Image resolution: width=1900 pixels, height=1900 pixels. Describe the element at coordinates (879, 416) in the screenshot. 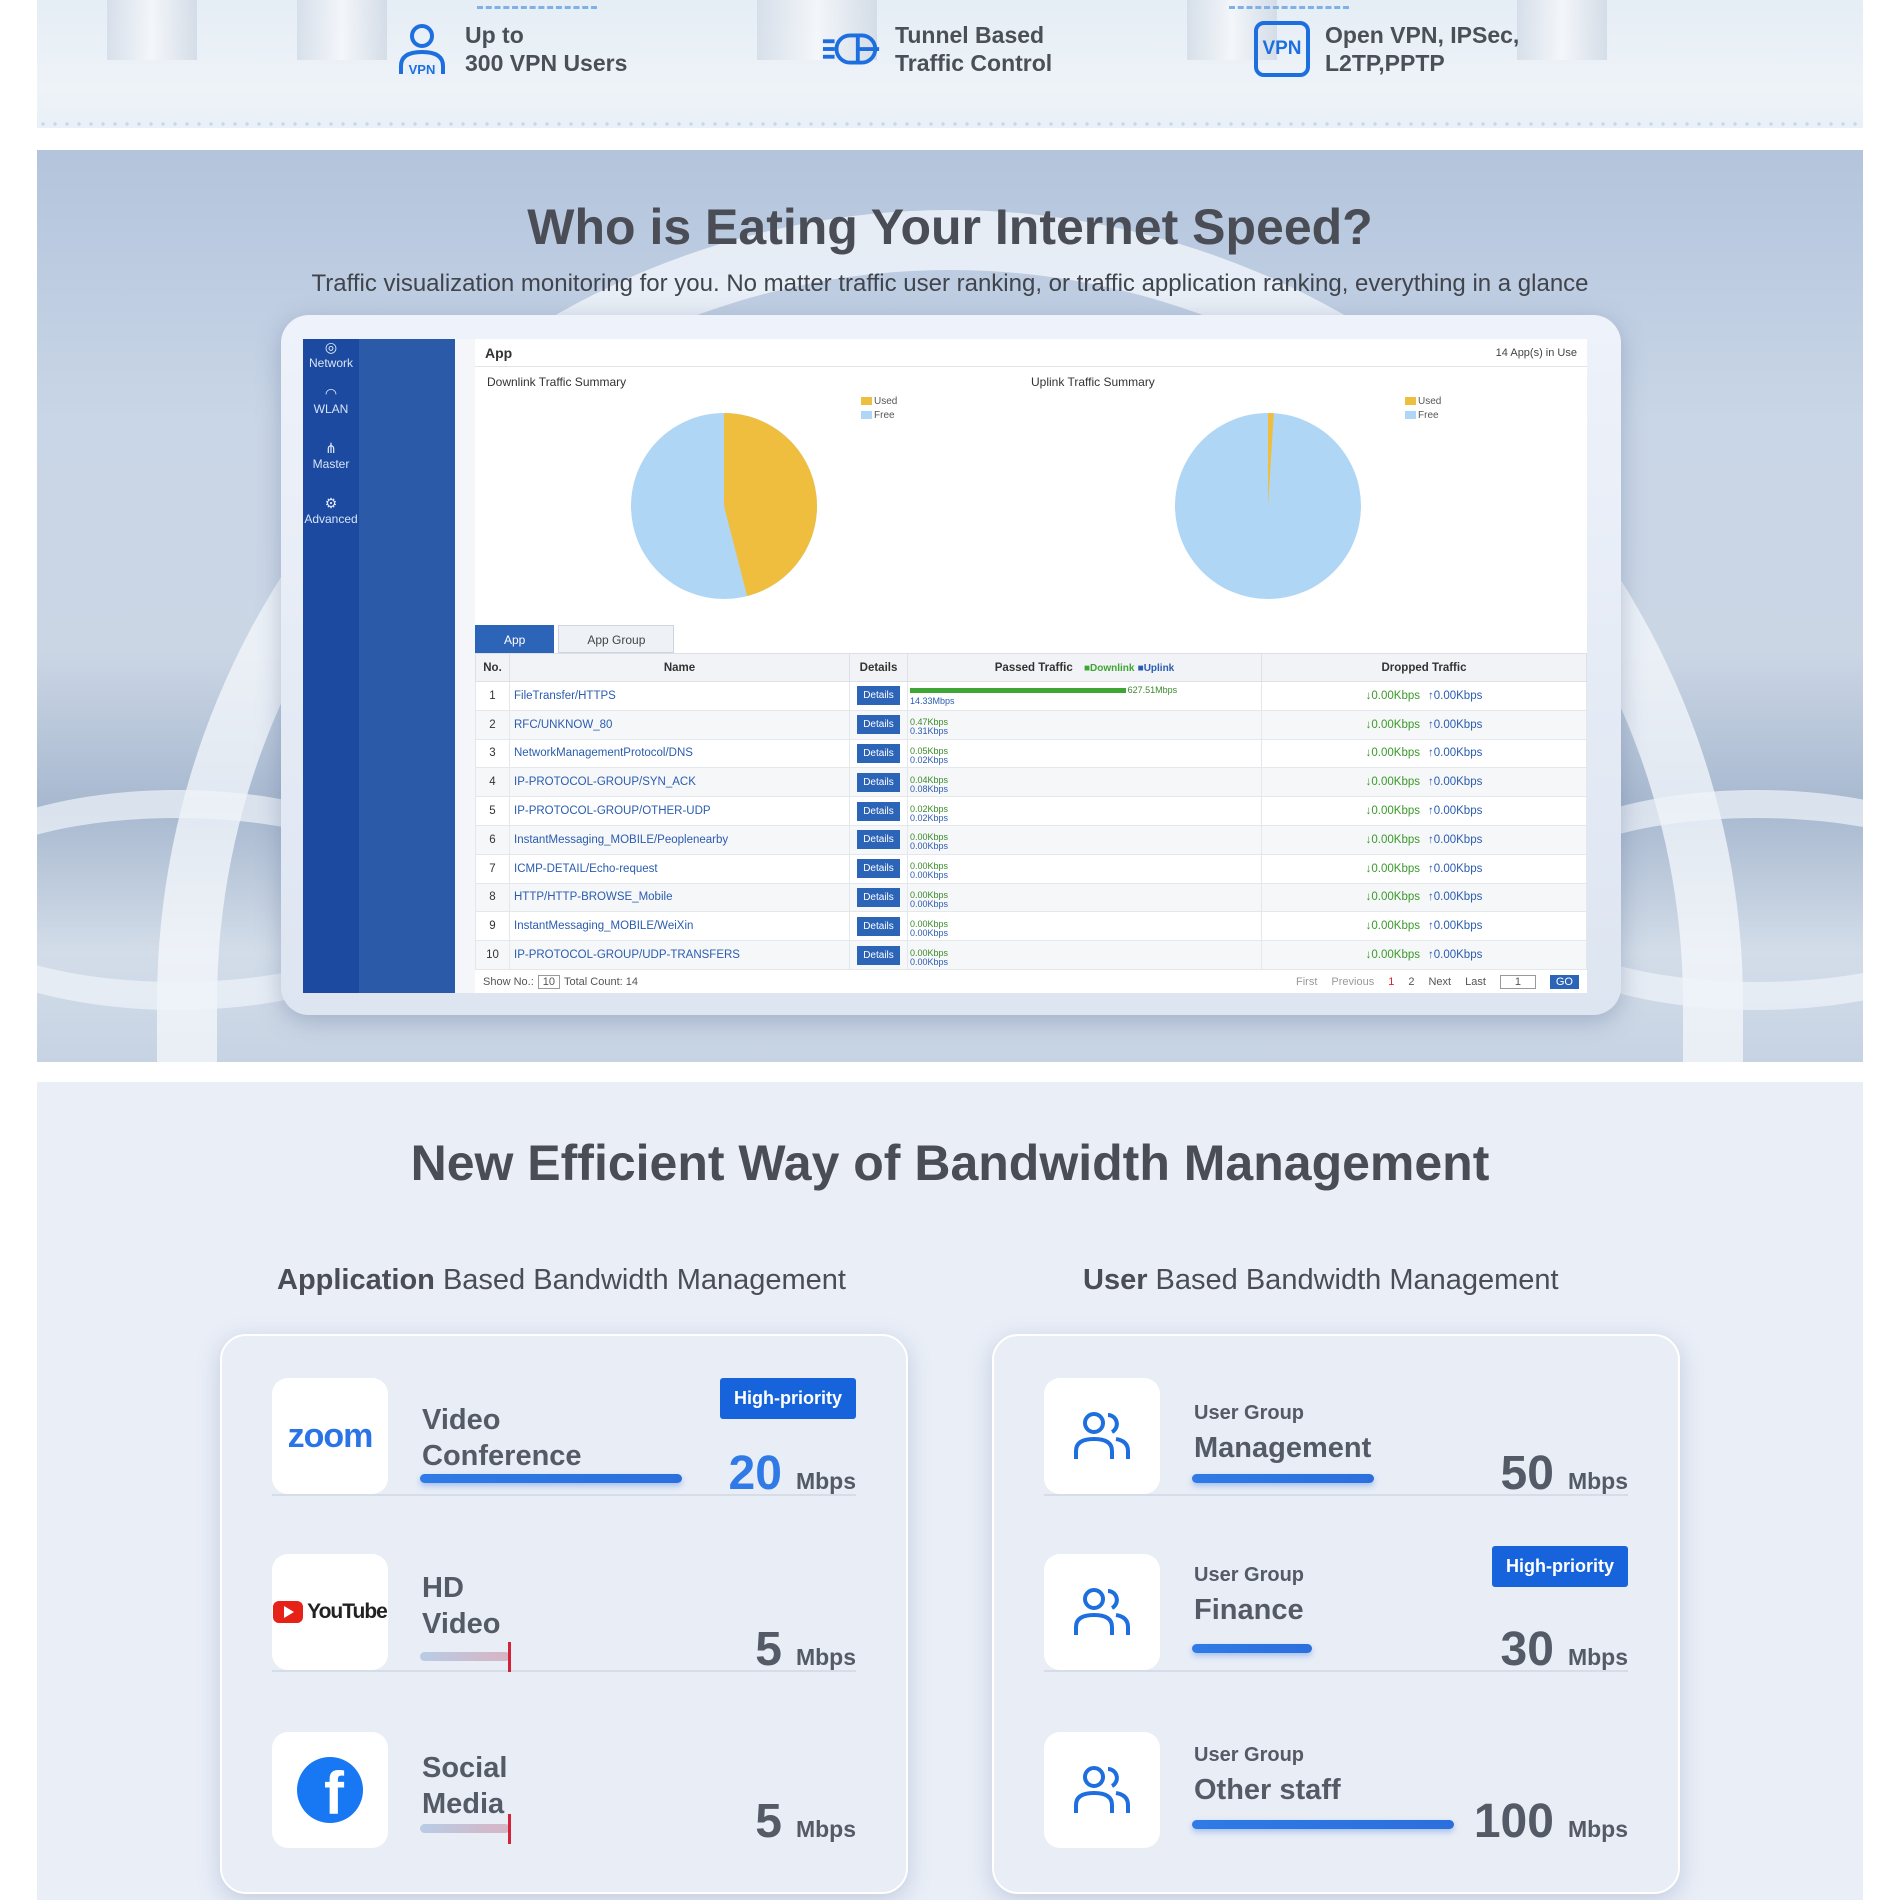

I see `legend-free: Free` at that location.